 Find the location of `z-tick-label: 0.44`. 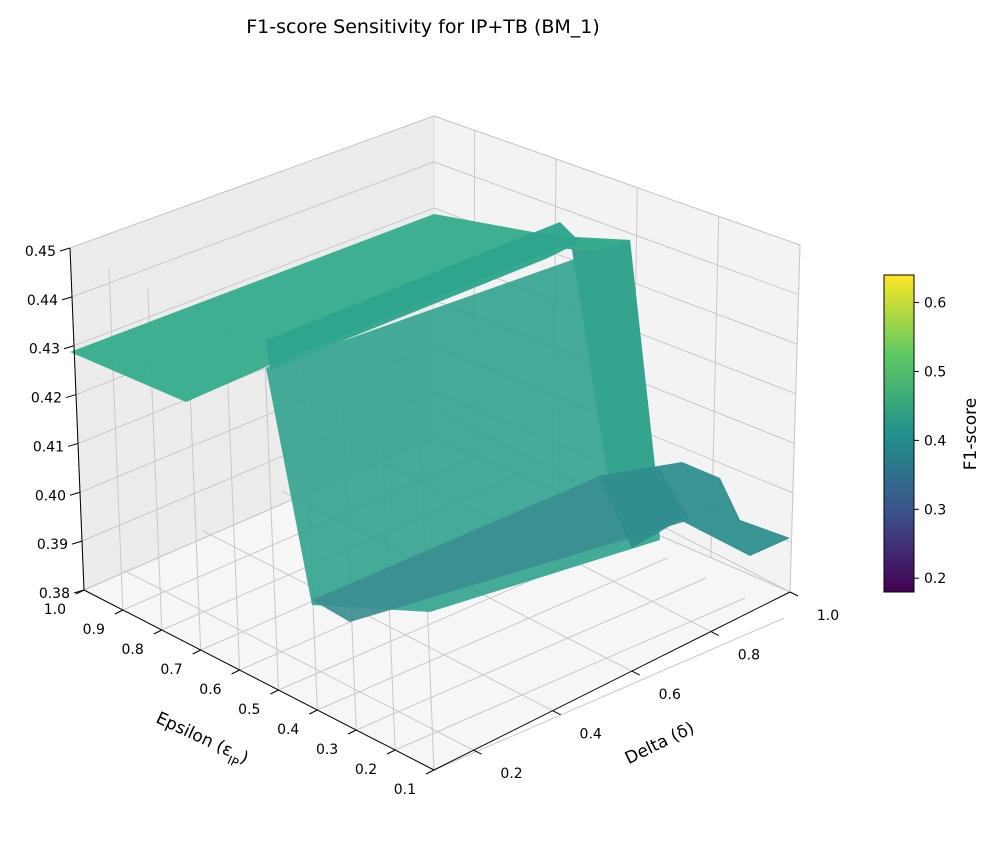

z-tick-label: 0.44 is located at coordinates (42, 301).